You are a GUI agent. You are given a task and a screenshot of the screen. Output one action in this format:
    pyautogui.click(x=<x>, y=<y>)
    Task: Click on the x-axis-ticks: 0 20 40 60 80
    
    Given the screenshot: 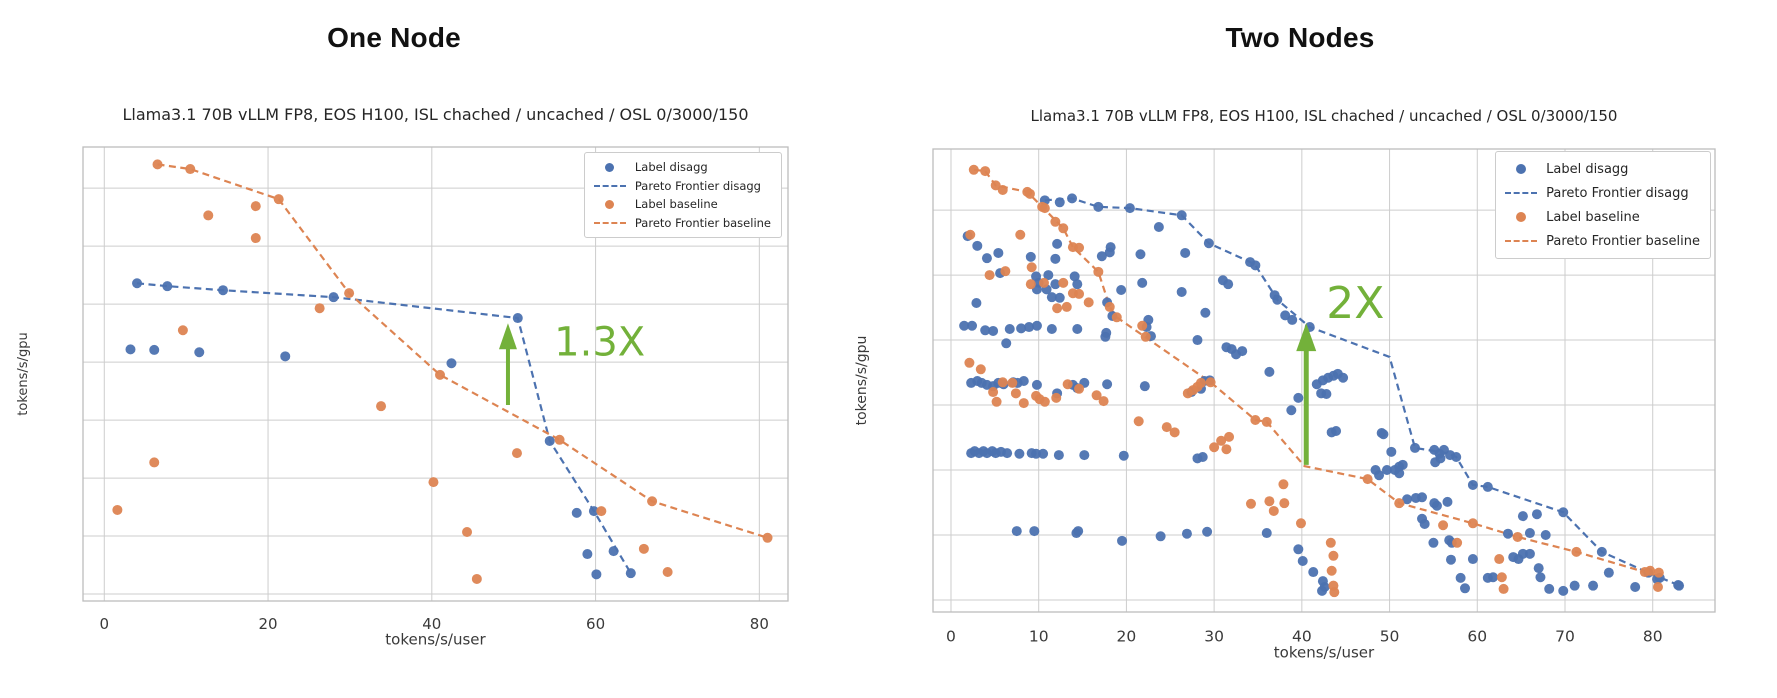 What is the action you would take?
    pyautogui.click(x=434, y=624)
    